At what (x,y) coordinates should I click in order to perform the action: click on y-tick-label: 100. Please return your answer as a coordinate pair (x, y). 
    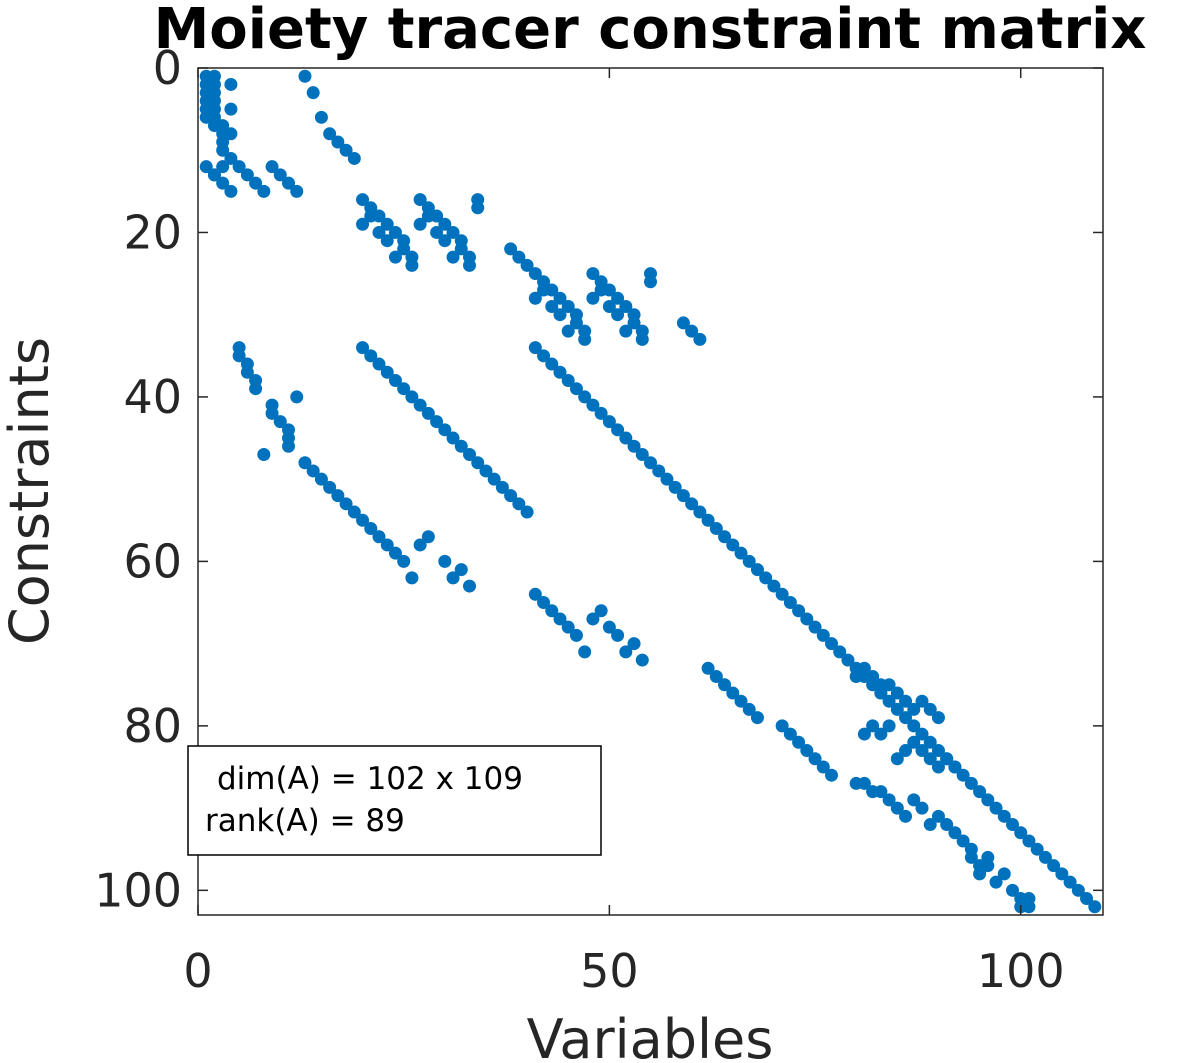
    Looking at the image, I should click on (138, 890).